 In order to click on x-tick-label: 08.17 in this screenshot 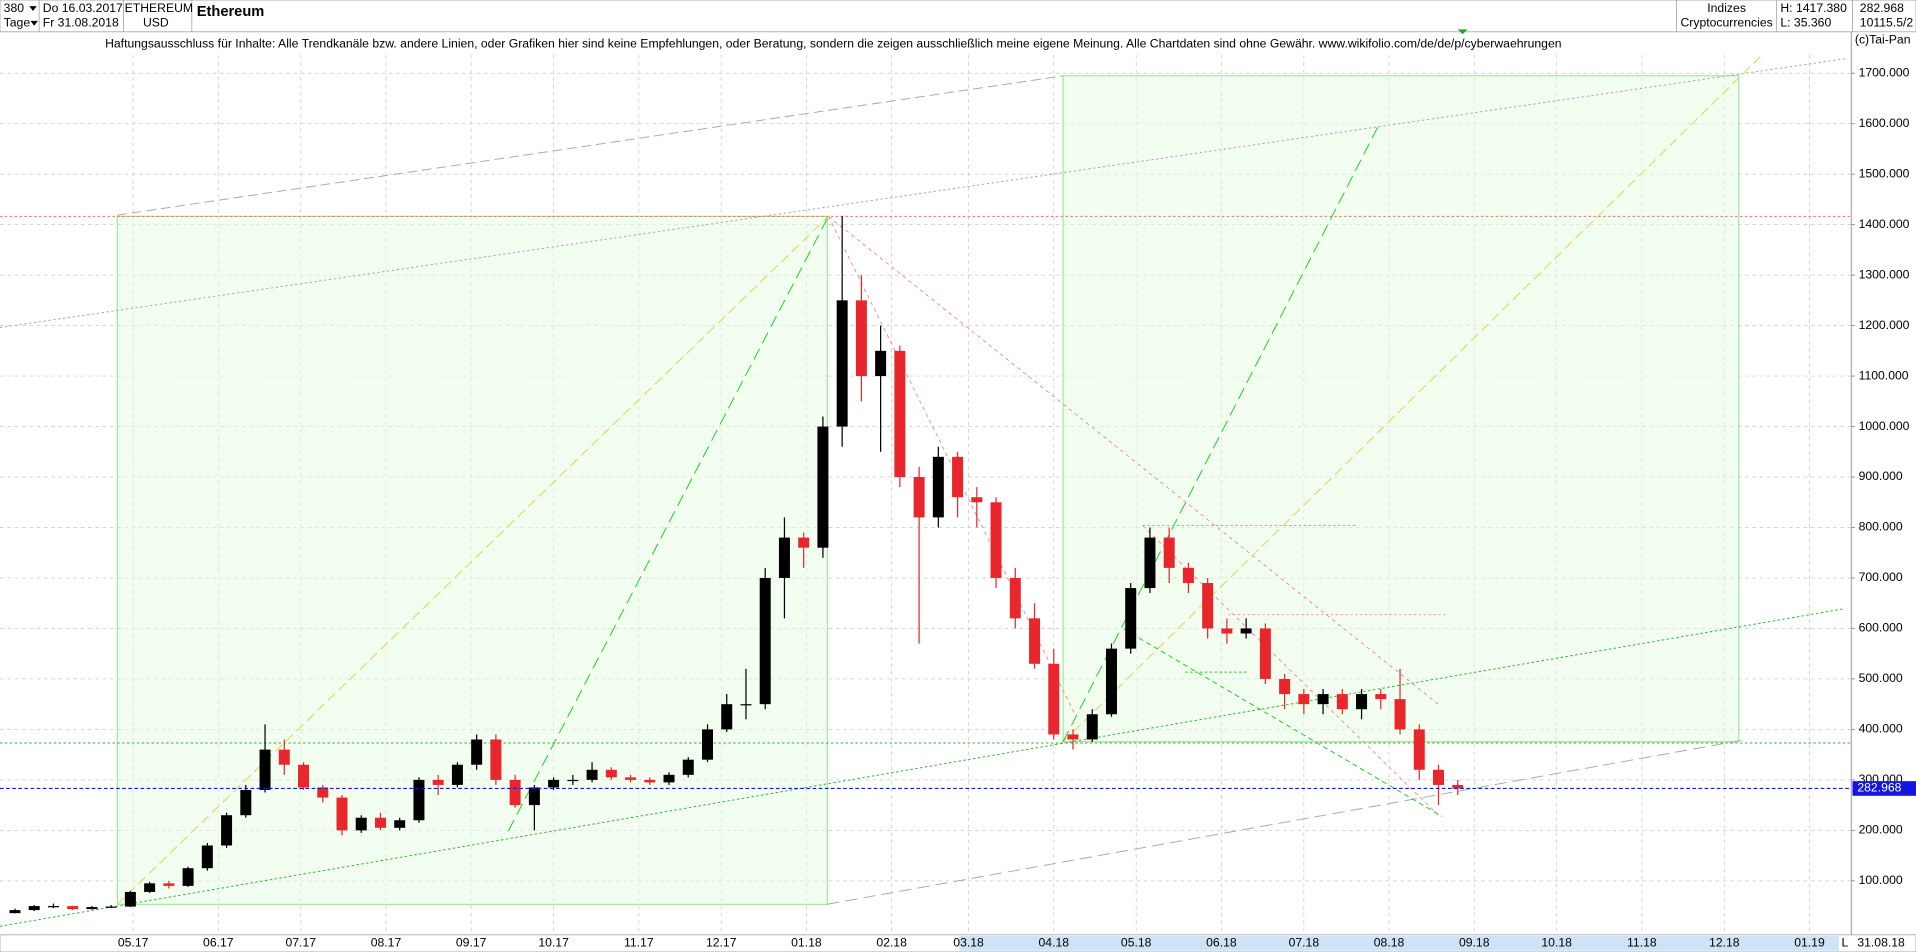, I will do `click(386, 943)`.